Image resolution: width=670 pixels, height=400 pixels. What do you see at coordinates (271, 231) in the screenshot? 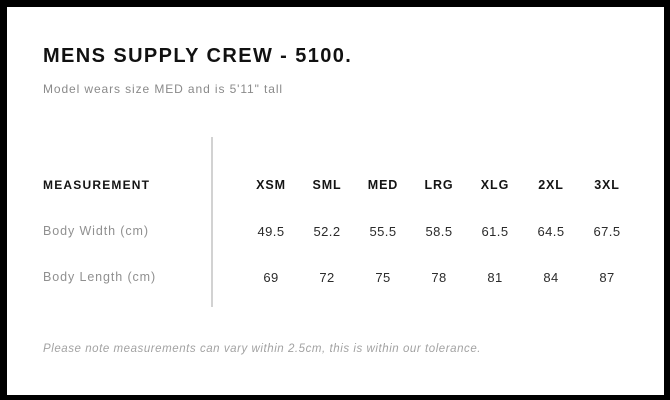
I see `cell-body-width-xsm: 49.5` at bounding box center [271, 231].